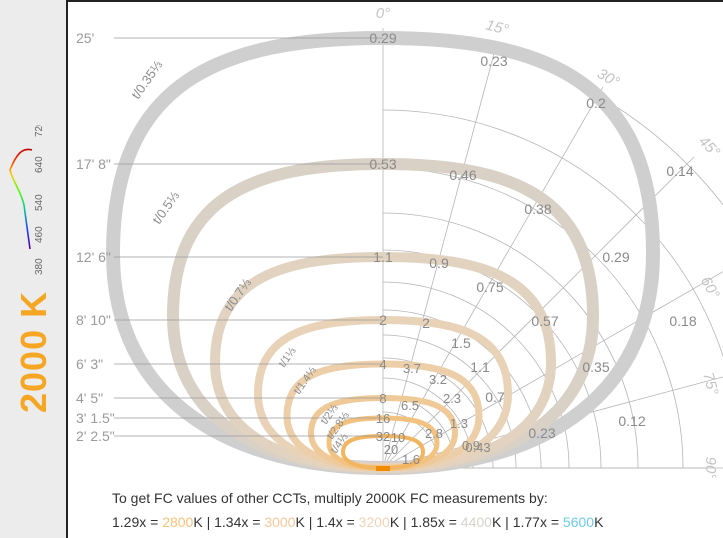 This screenshot has height=538, width=723. What do you see at coordinates (489, 287) in the screenshot?
I see `ring-value: 0.75` at bounding box center [489, 287].